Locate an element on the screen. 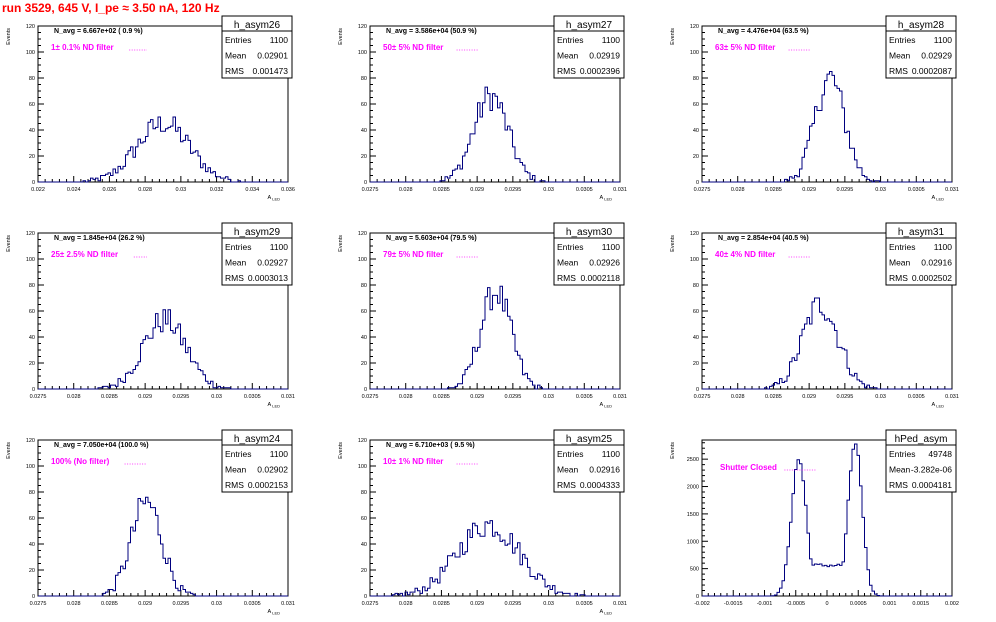  histogram-name: h_asym25 is located at coordinates (589, 439).